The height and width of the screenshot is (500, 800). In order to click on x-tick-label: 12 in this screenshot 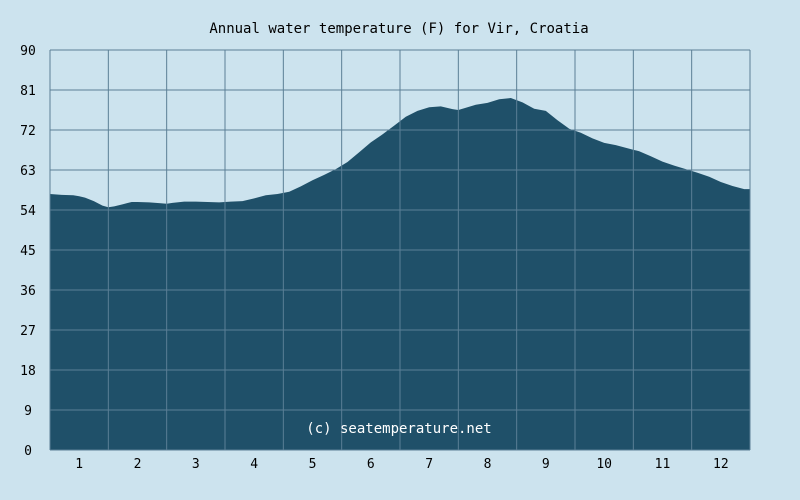, I will do `click(721, 464)`.